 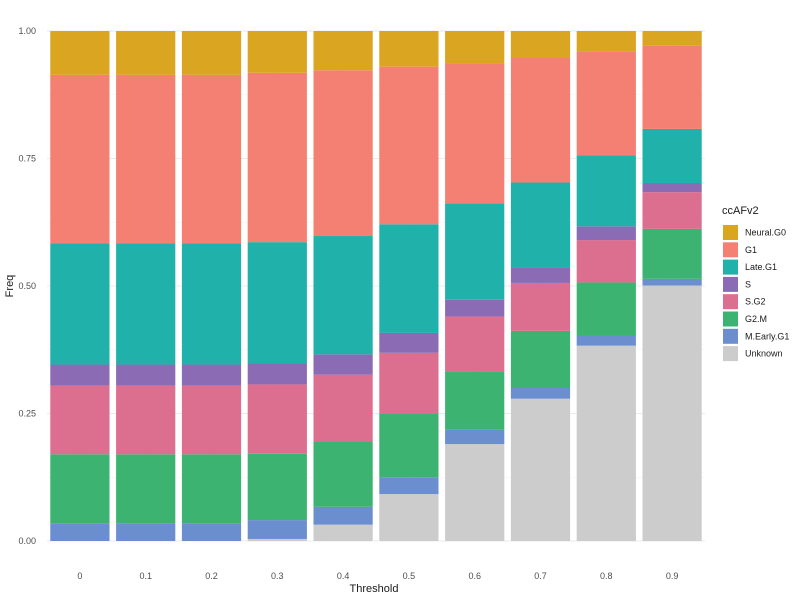 What do you see at coordinates (27, 159) in the screenshot?
I see `y-tick-label: 0.75` at bounding box center [27, 159].